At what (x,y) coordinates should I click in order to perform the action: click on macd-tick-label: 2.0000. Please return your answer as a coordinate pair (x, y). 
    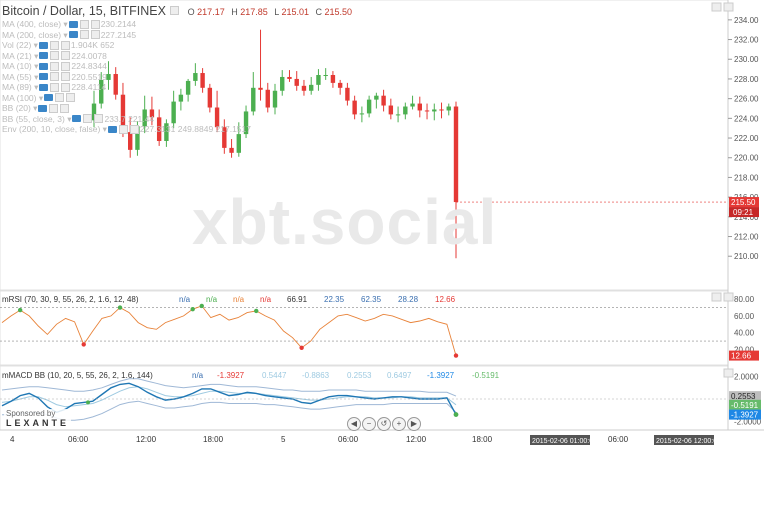
    Looking at the image, I should click on (746, 377).